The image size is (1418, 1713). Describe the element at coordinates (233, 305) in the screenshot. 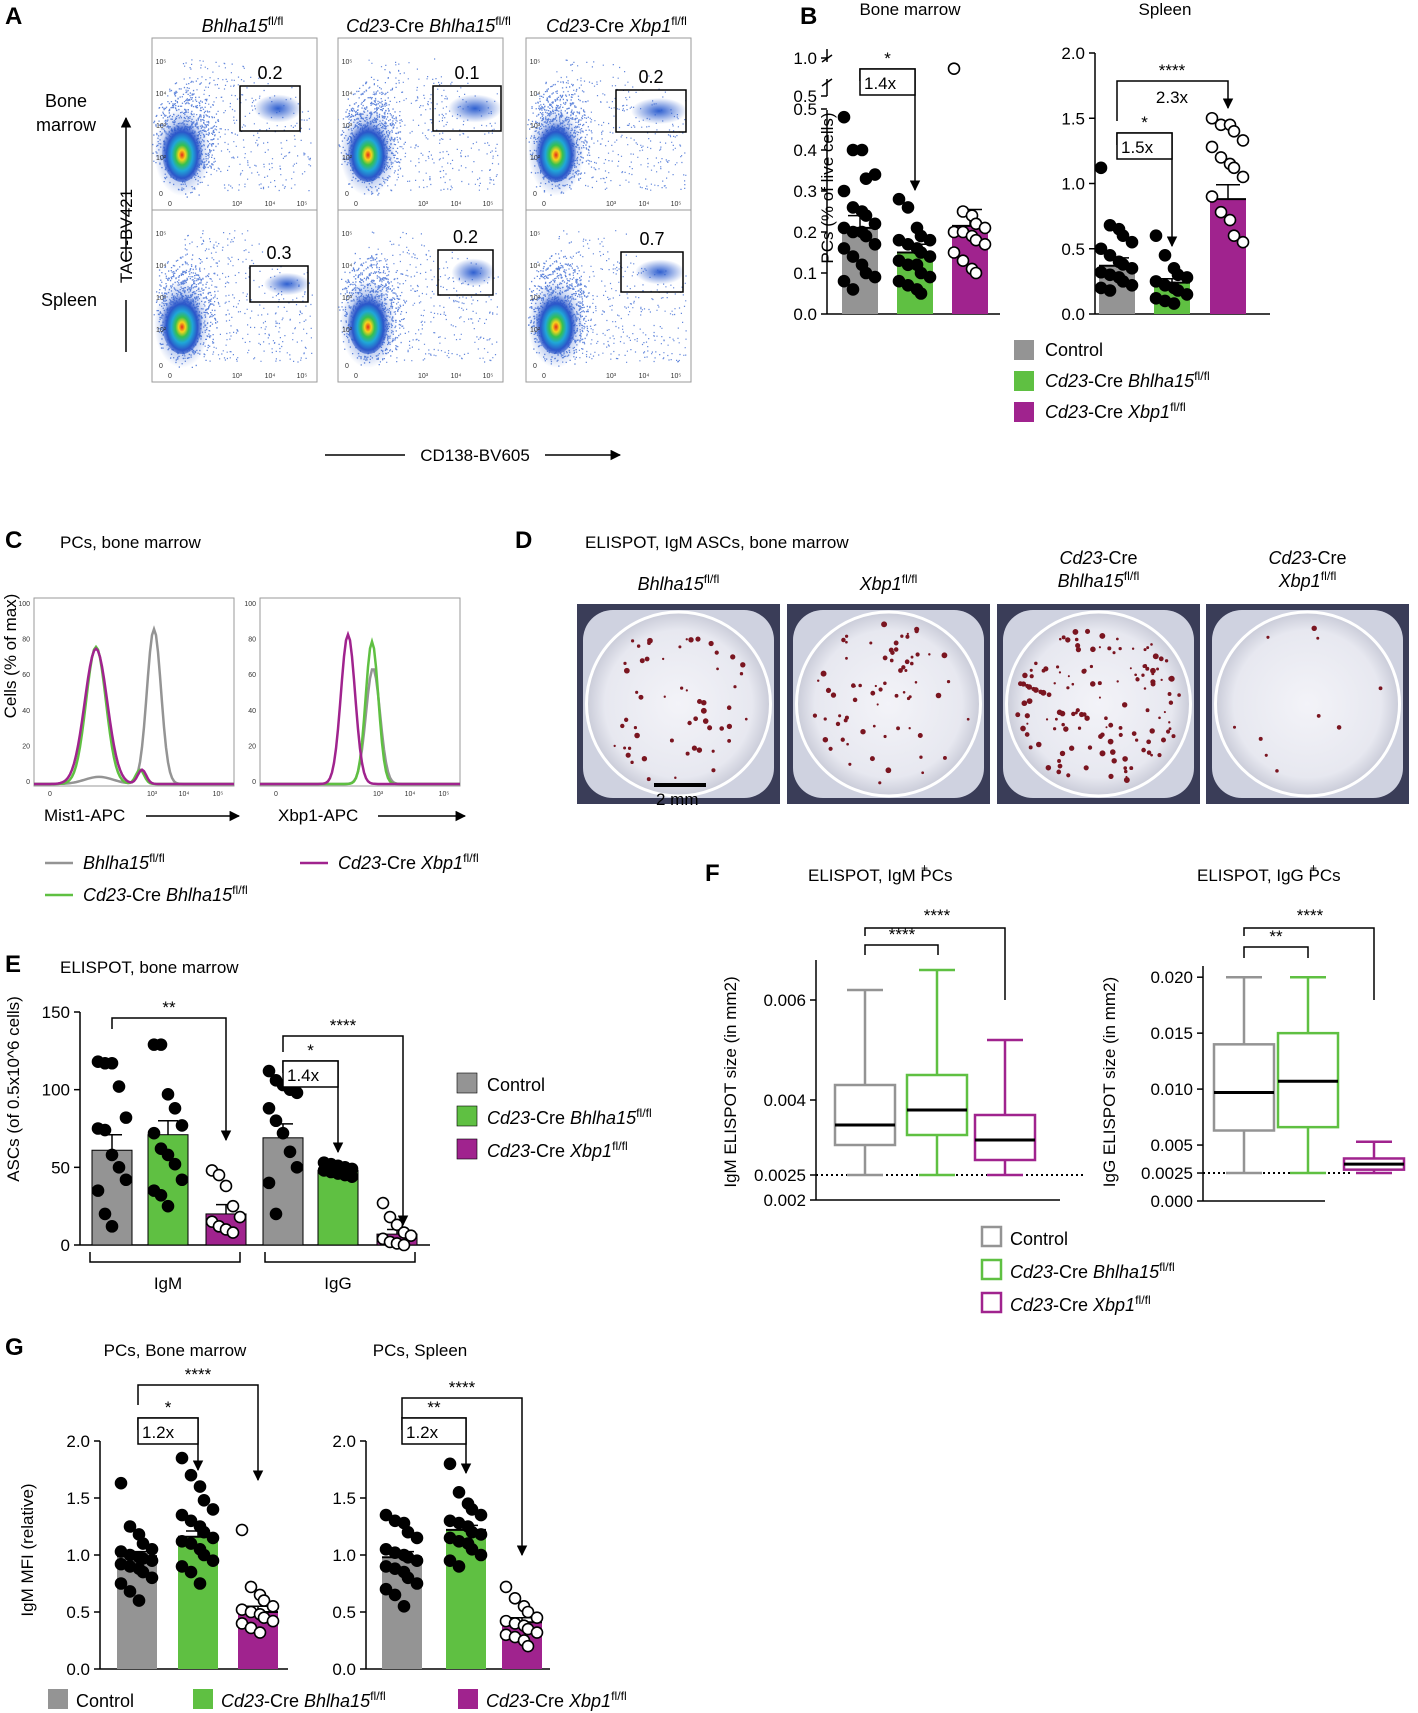

I see `flow-plot-density: 0 10³ 10⁴ 10⁵ 0 10² 10³ 10⁴ 10⁵` at that location.